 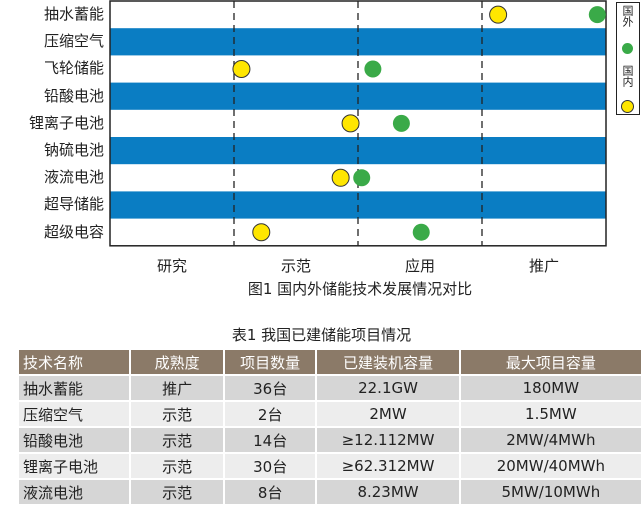 I want to click on stage-label: 示范, so click(x=295, y=266).